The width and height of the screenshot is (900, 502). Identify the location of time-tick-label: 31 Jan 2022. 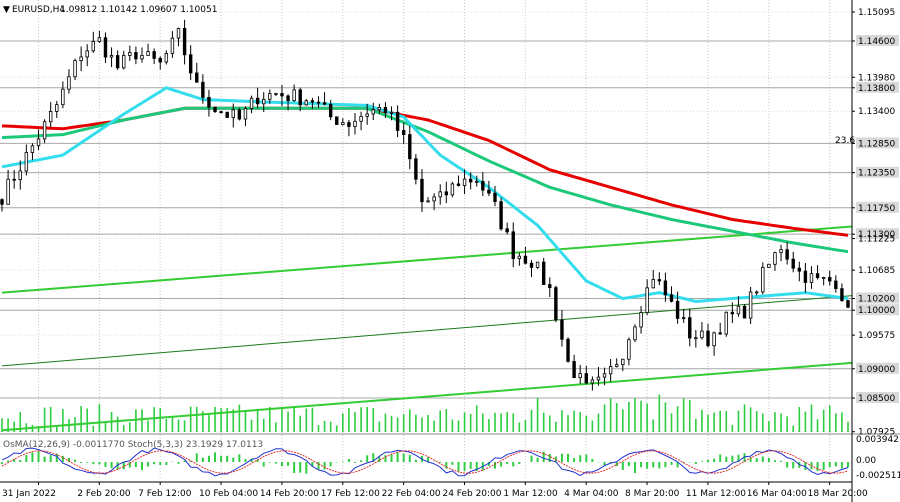
(29, 494).